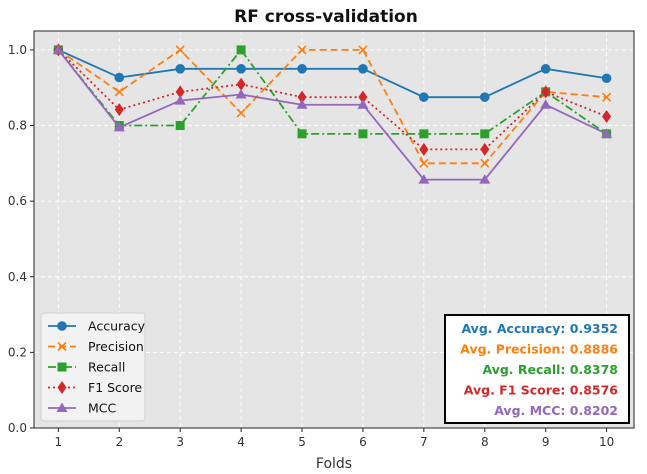 The height and width of the screenshot is (474, 647). What do you see at coordinates (539, 328) in the screenshot?
I see `avg-text-avg-accuracy: Avg. Accuracy: 0.9352` at bounding box center [539, 328].